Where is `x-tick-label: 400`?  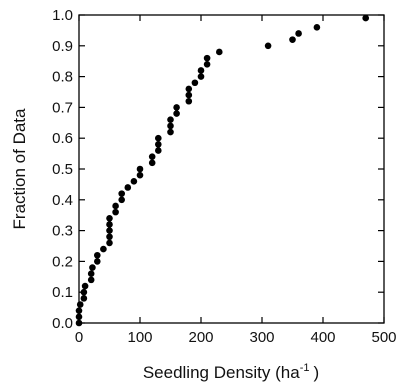
x-tick-label: 400 is located at coordinates (322, 337).